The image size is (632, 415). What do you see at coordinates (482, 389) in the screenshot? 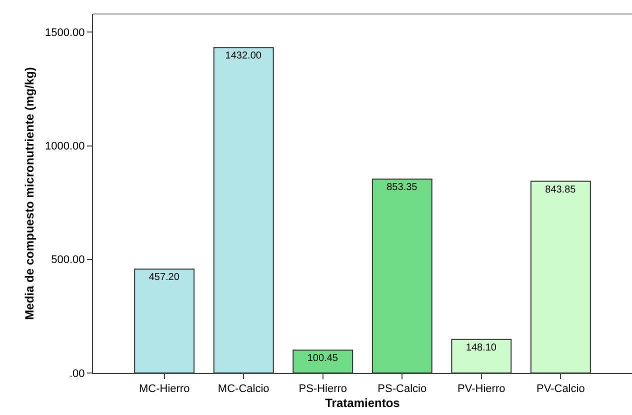
I see `x-tick-label: PV-Hierro` at bounding box center [482, 389].